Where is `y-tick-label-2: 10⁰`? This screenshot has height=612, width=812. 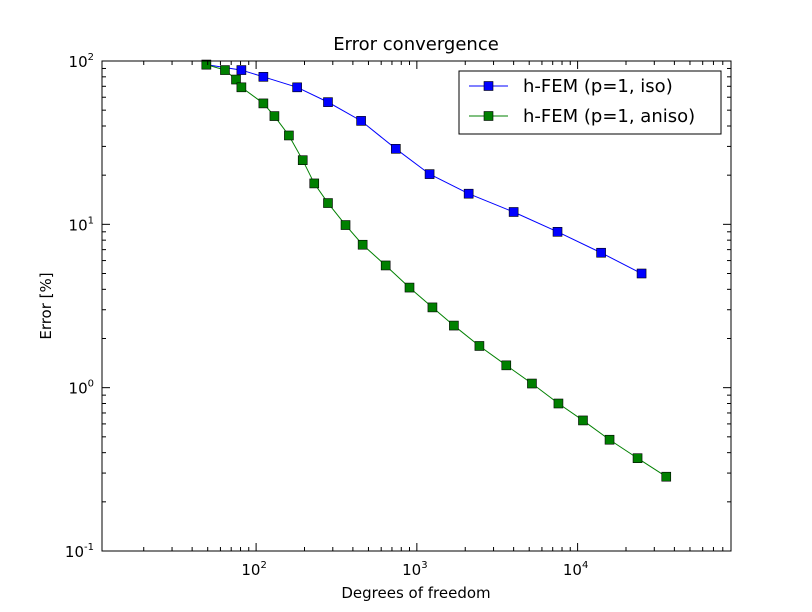 y-tick-label-2: 10⁰ is located at coordinates (81, 388).